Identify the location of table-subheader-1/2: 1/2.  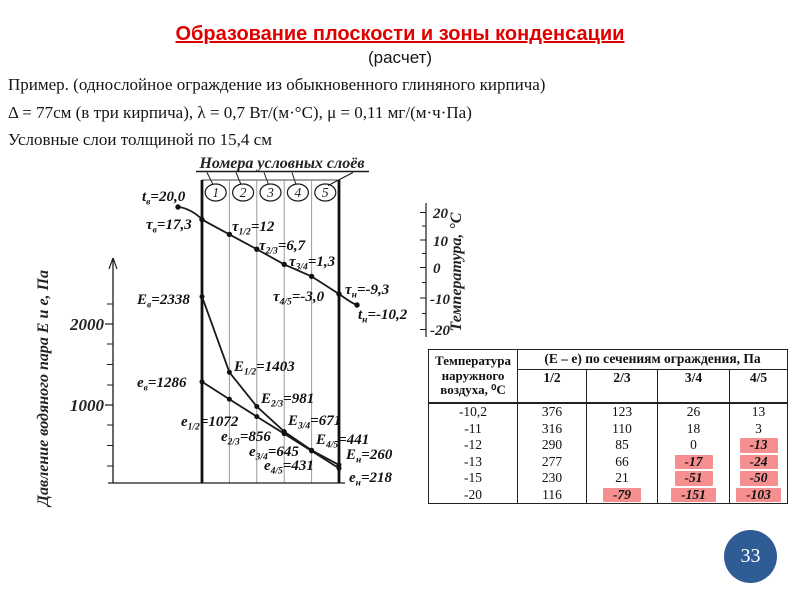
(552, 386).